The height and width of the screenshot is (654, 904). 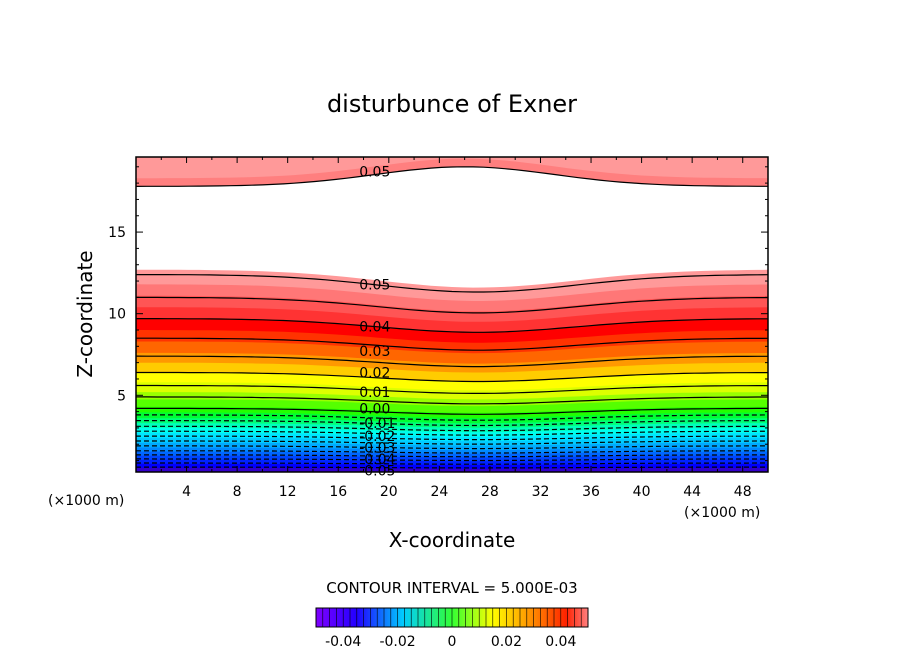 I want to click on x-axis-label: X-coordinate, so click(x=452, y=540).